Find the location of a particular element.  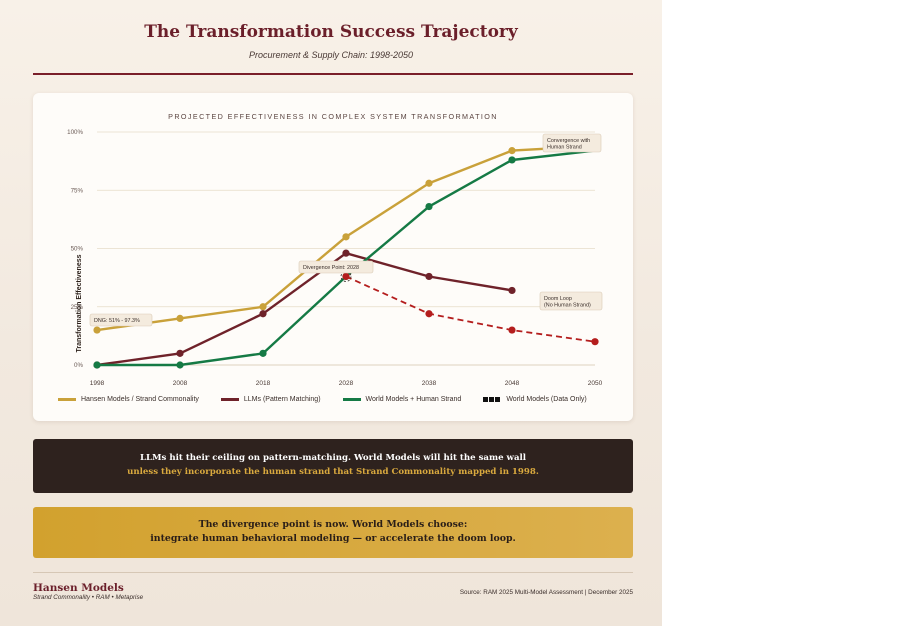

annotation-label-3: Doom Loop (No Human Strand) is located at coordinates (567, 302).